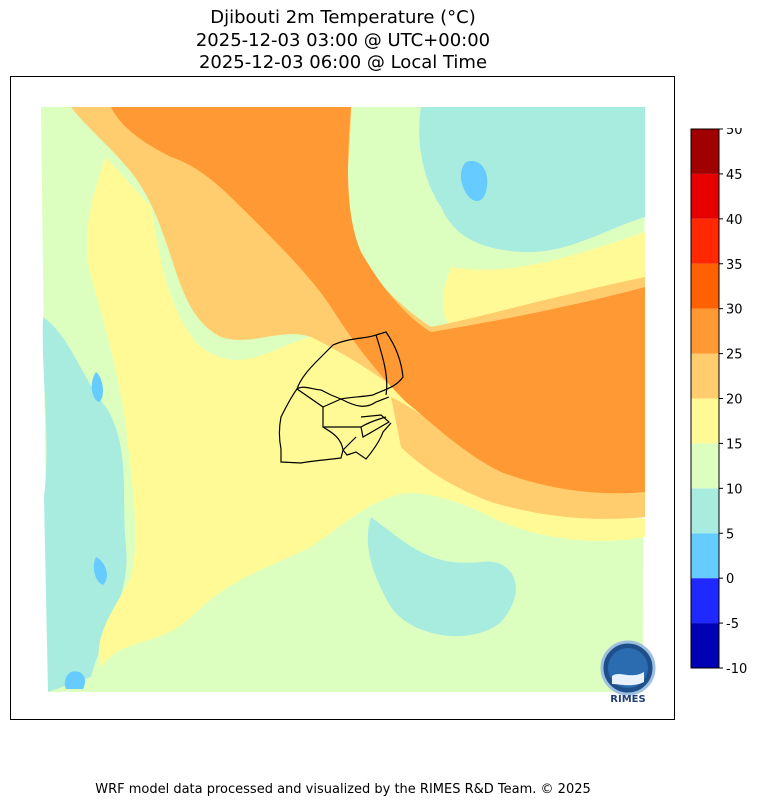 Image resolution: width=760 pixels, height=808 pixels. I want to click on chart-subtitle-utc: 2025-12-03 03:00 @ UTC+00:00, so click(343, 40).